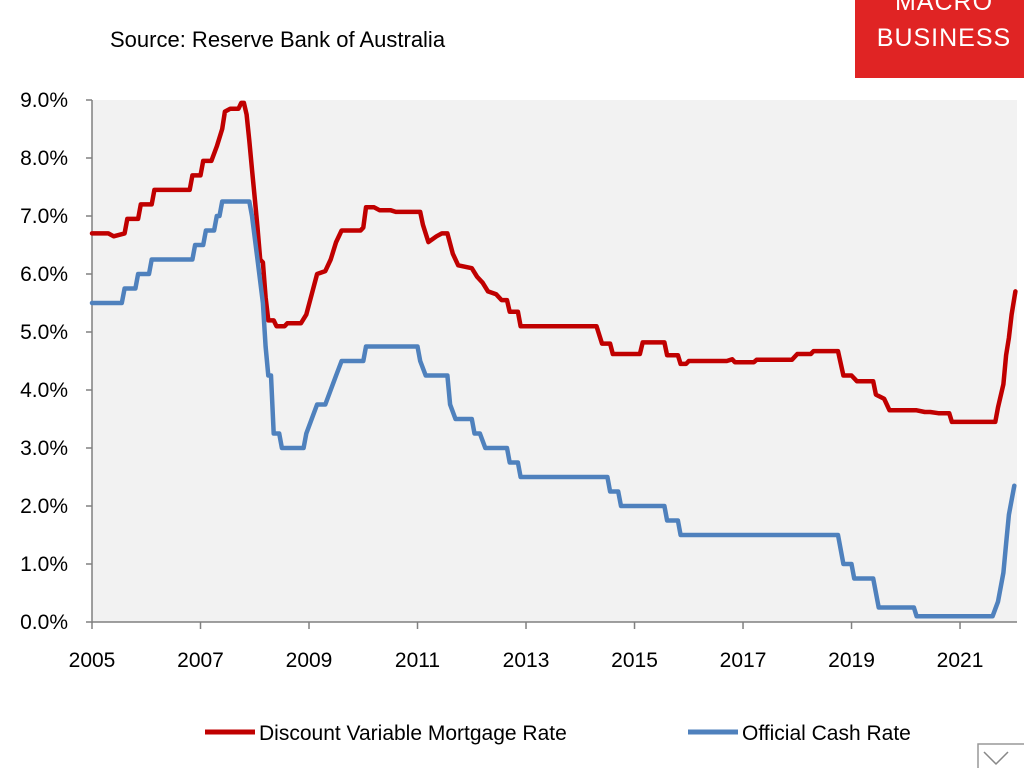  What do you see at coordinates (1000, 755) in the screenshot?
I see `corner-thumbnail` at bounding box center [1000, 755].